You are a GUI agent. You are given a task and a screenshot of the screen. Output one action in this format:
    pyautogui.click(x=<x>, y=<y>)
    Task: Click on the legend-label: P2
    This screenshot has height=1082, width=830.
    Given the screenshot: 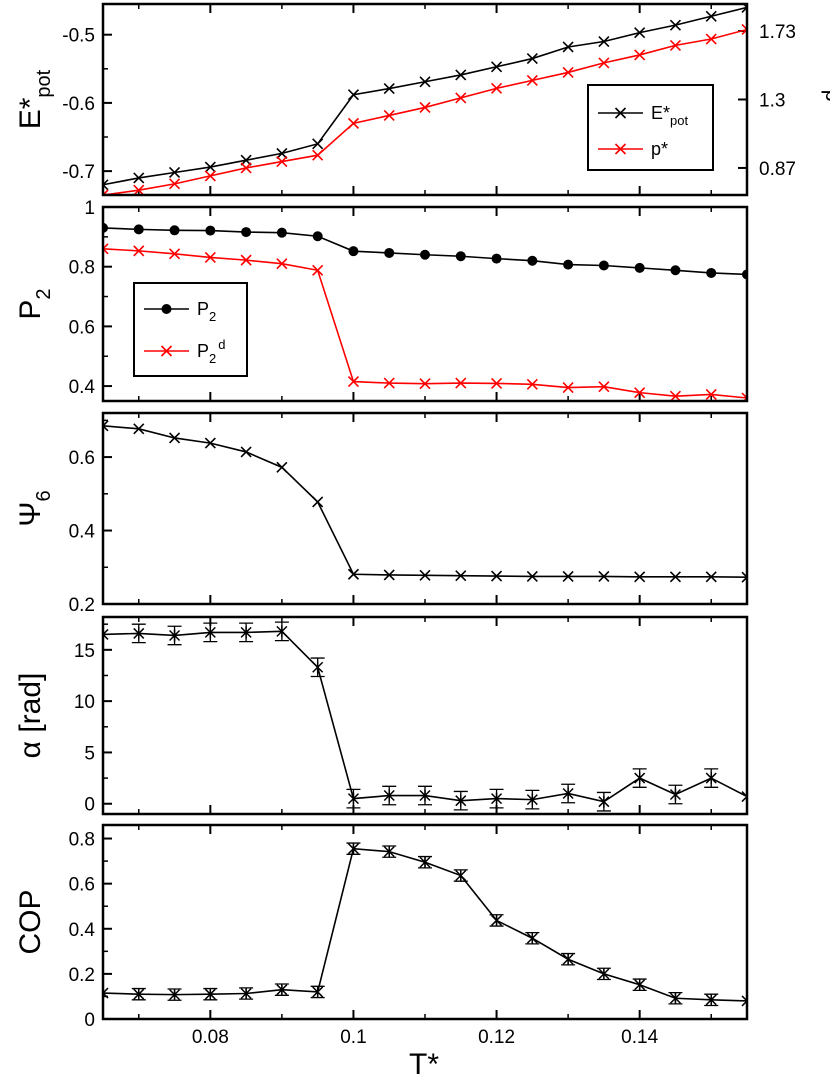 What is the action you would take?
    pyautogui.click(x=206, y=311)
    